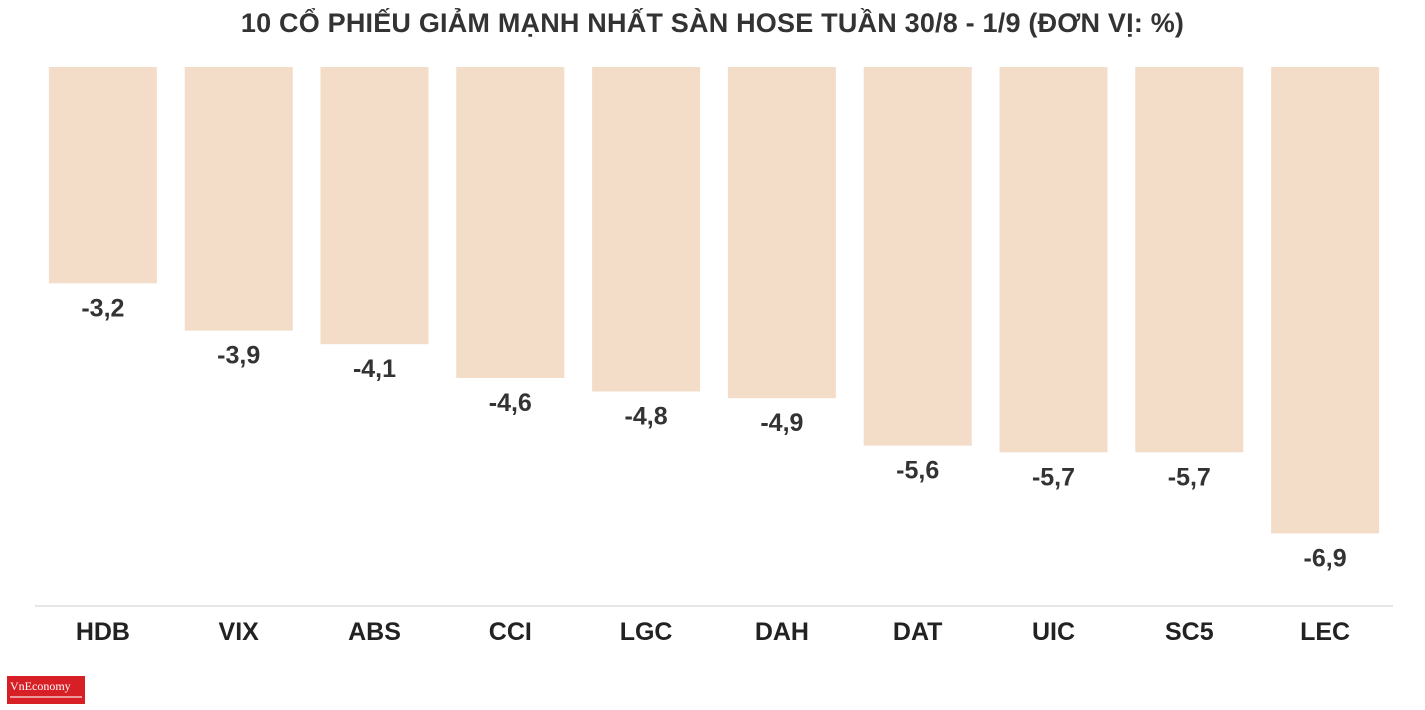  Describe the element at coordinates (374, 369) in the screenshot. I see `value-label-abs: -4,1` at that location.